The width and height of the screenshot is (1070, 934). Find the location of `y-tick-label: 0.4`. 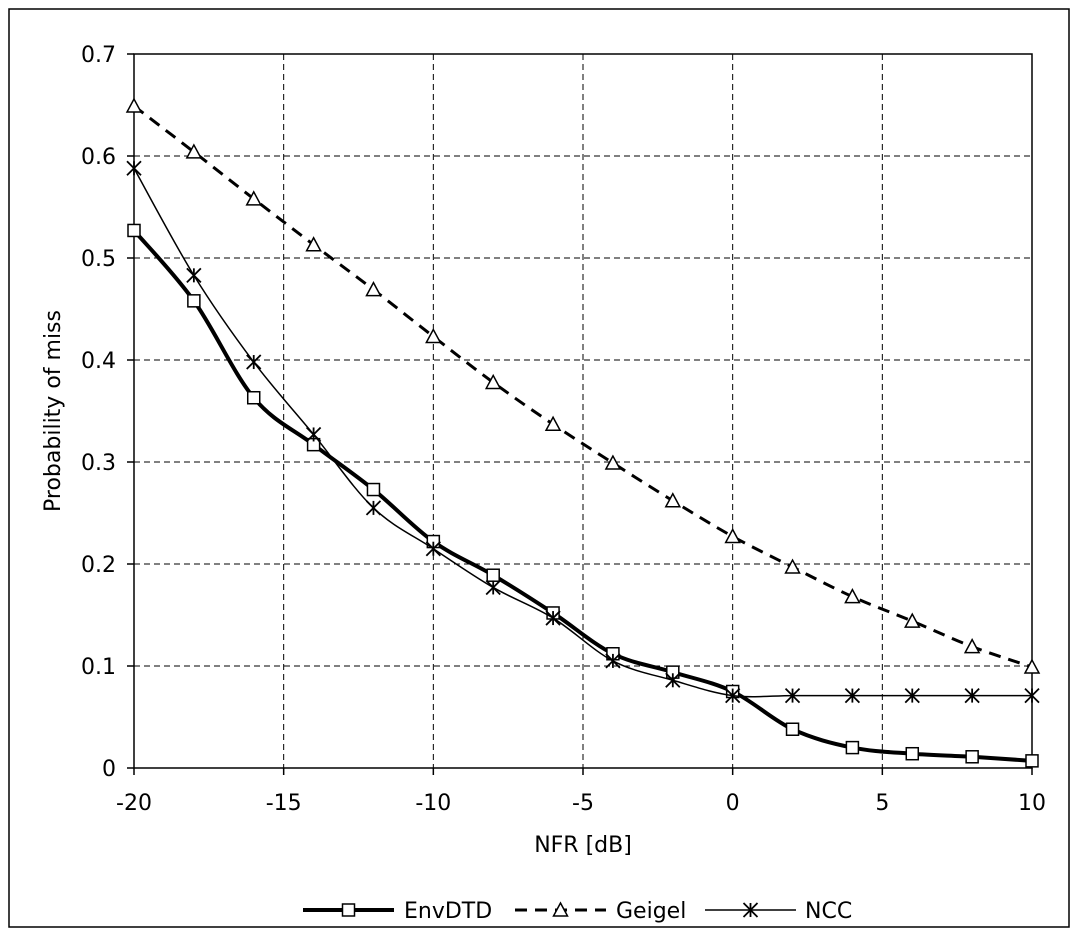

y-tick-label: 0.4 is located at coordinates (98, 361).